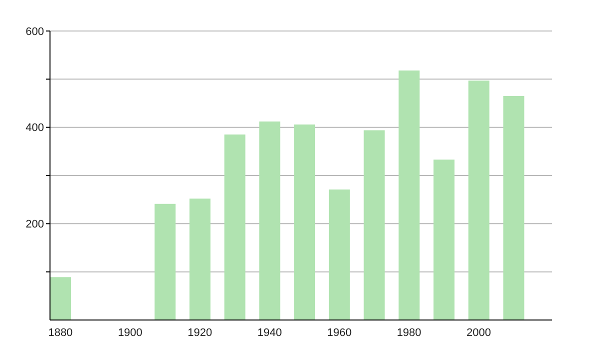 This screenshot has width=600, height=350. I want to click on y-tick-label: 600, so click(35, 32).